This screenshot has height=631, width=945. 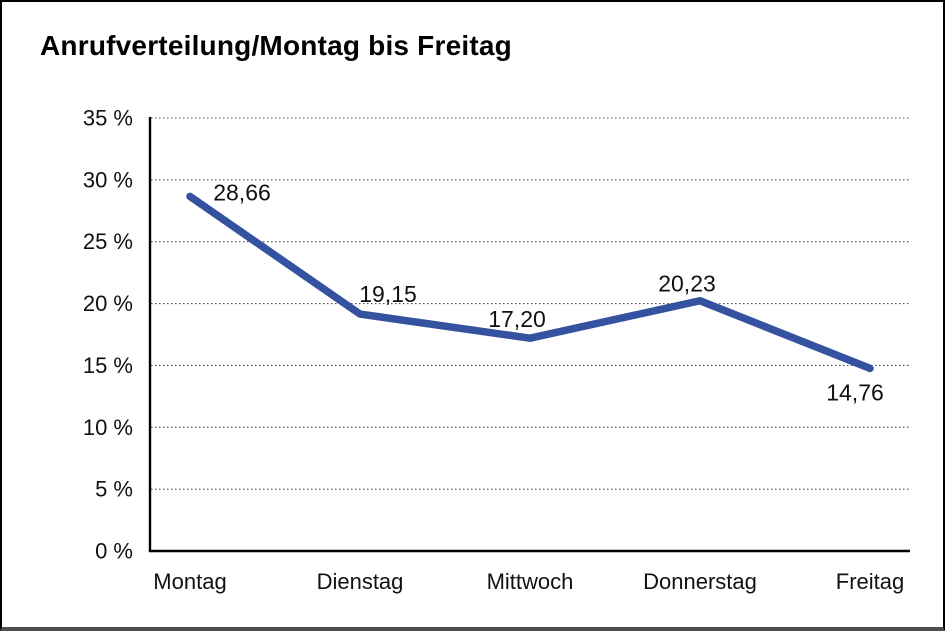 I want to click on y-axis-tick-label: 20 %, so click(x=108, y=303).